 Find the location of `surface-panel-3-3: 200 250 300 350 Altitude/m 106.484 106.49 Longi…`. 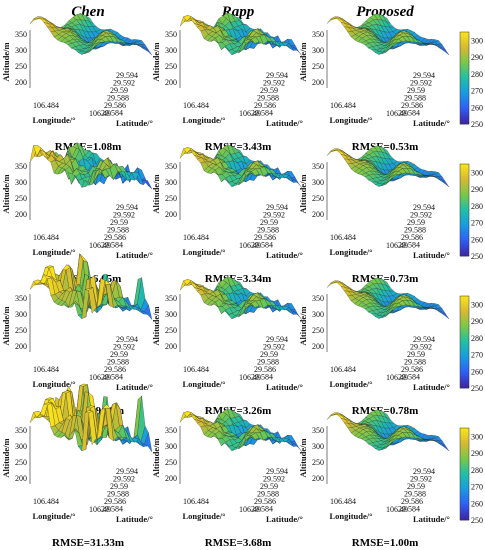

surface-panel-3-3: 200 250 300 350 Altitude/m 106.484 106.49 Longi… is located at coordinates (374, 347).